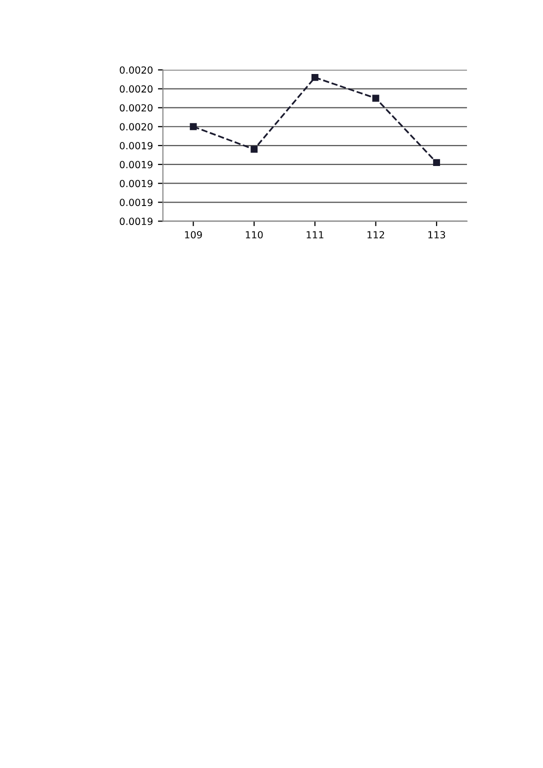 The height and width of the screenshot is (768, 543). I want to click on x-tick-label: 109, so click(193, 234).